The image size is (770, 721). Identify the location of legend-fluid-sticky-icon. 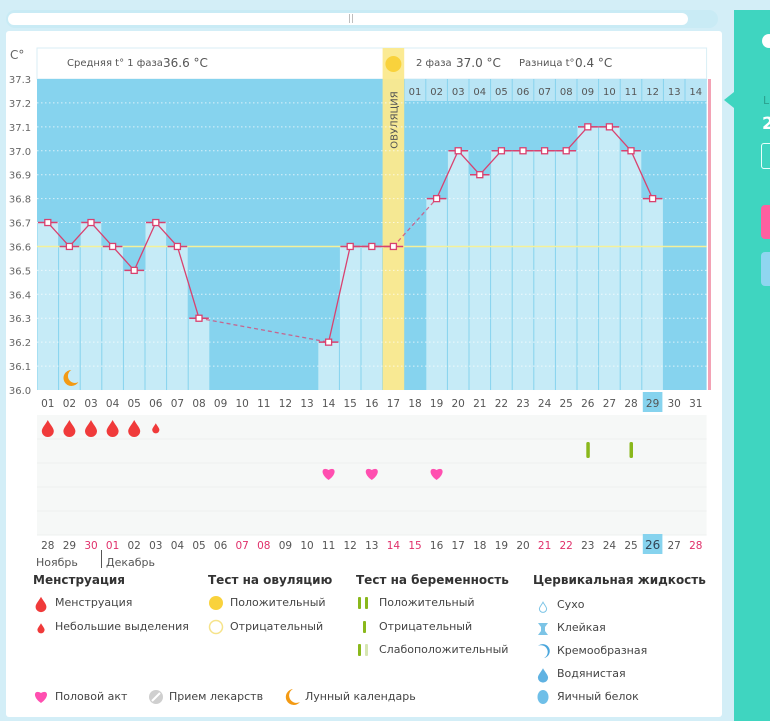
(543, 629).